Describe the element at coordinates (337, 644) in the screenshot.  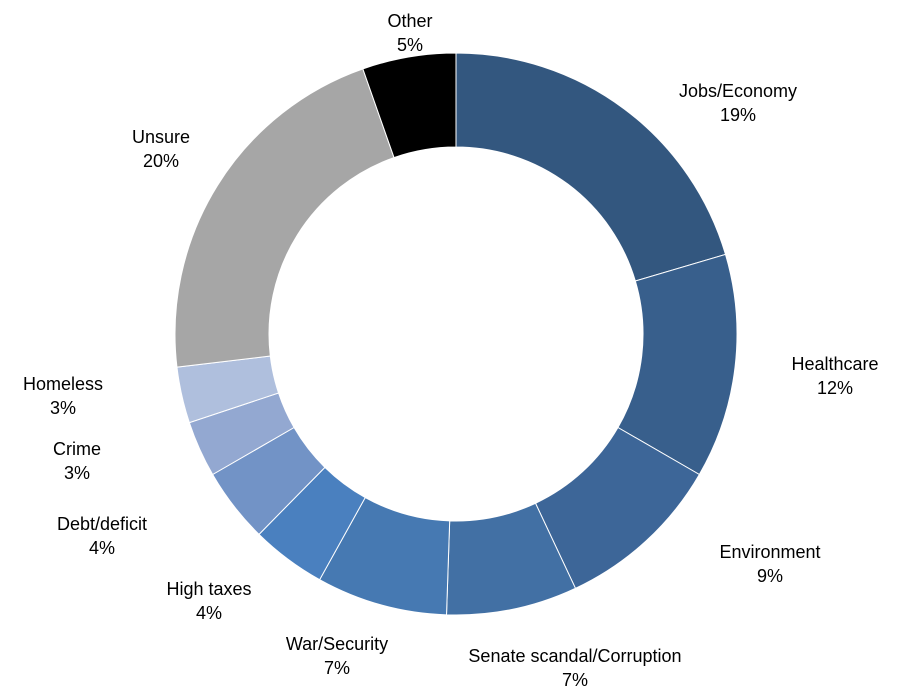
I see `slice-label-war-security: War/Security` at that location.